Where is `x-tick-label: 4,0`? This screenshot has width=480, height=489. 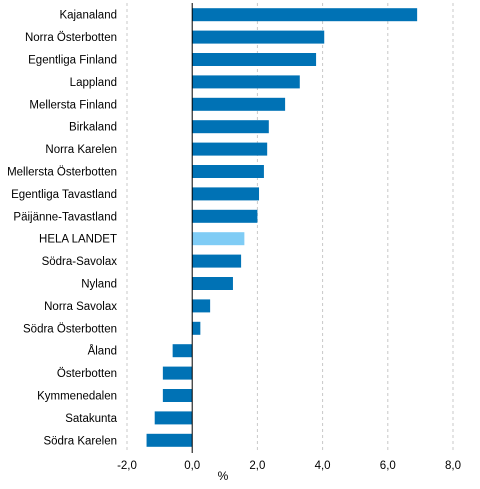
x-tick-label: 4,0 is located at coordinates (323, 466).